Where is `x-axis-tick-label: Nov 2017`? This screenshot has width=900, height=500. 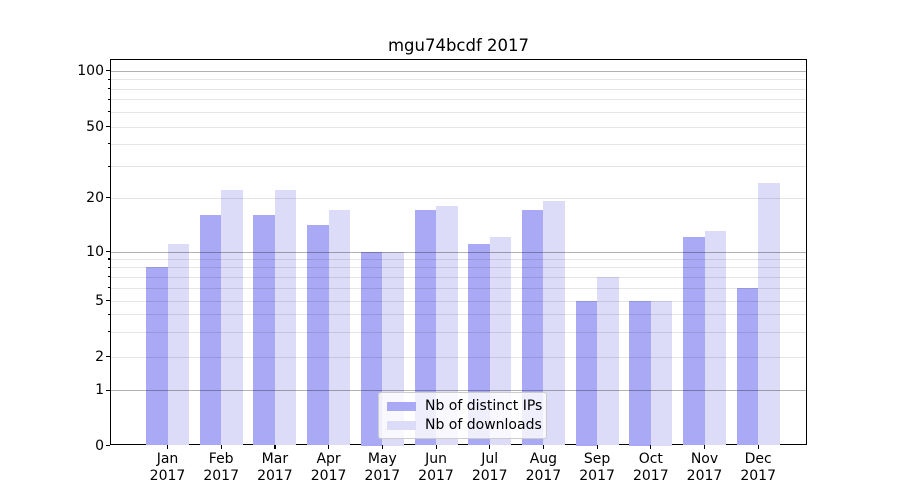 x-axis-tick-label: Nov 2017 is located at coordinates (704, 467).